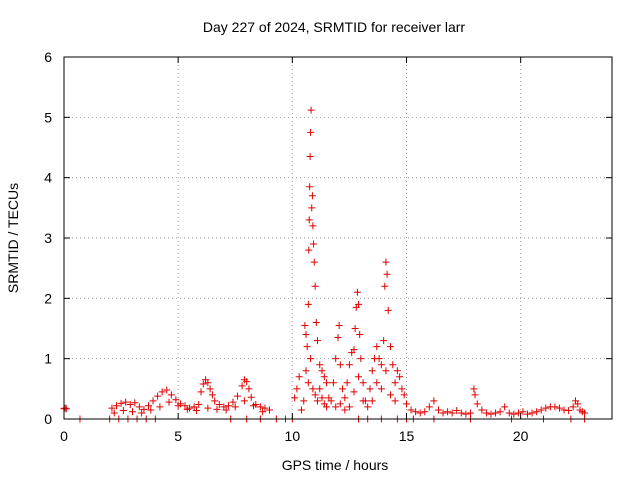 Image resolution: width=640 pixels, height=480 pixels. What do you see at coordinates (48, 178) in the screenshot?
I see `y-tick-label: 4` at bounding box center [48, 178].